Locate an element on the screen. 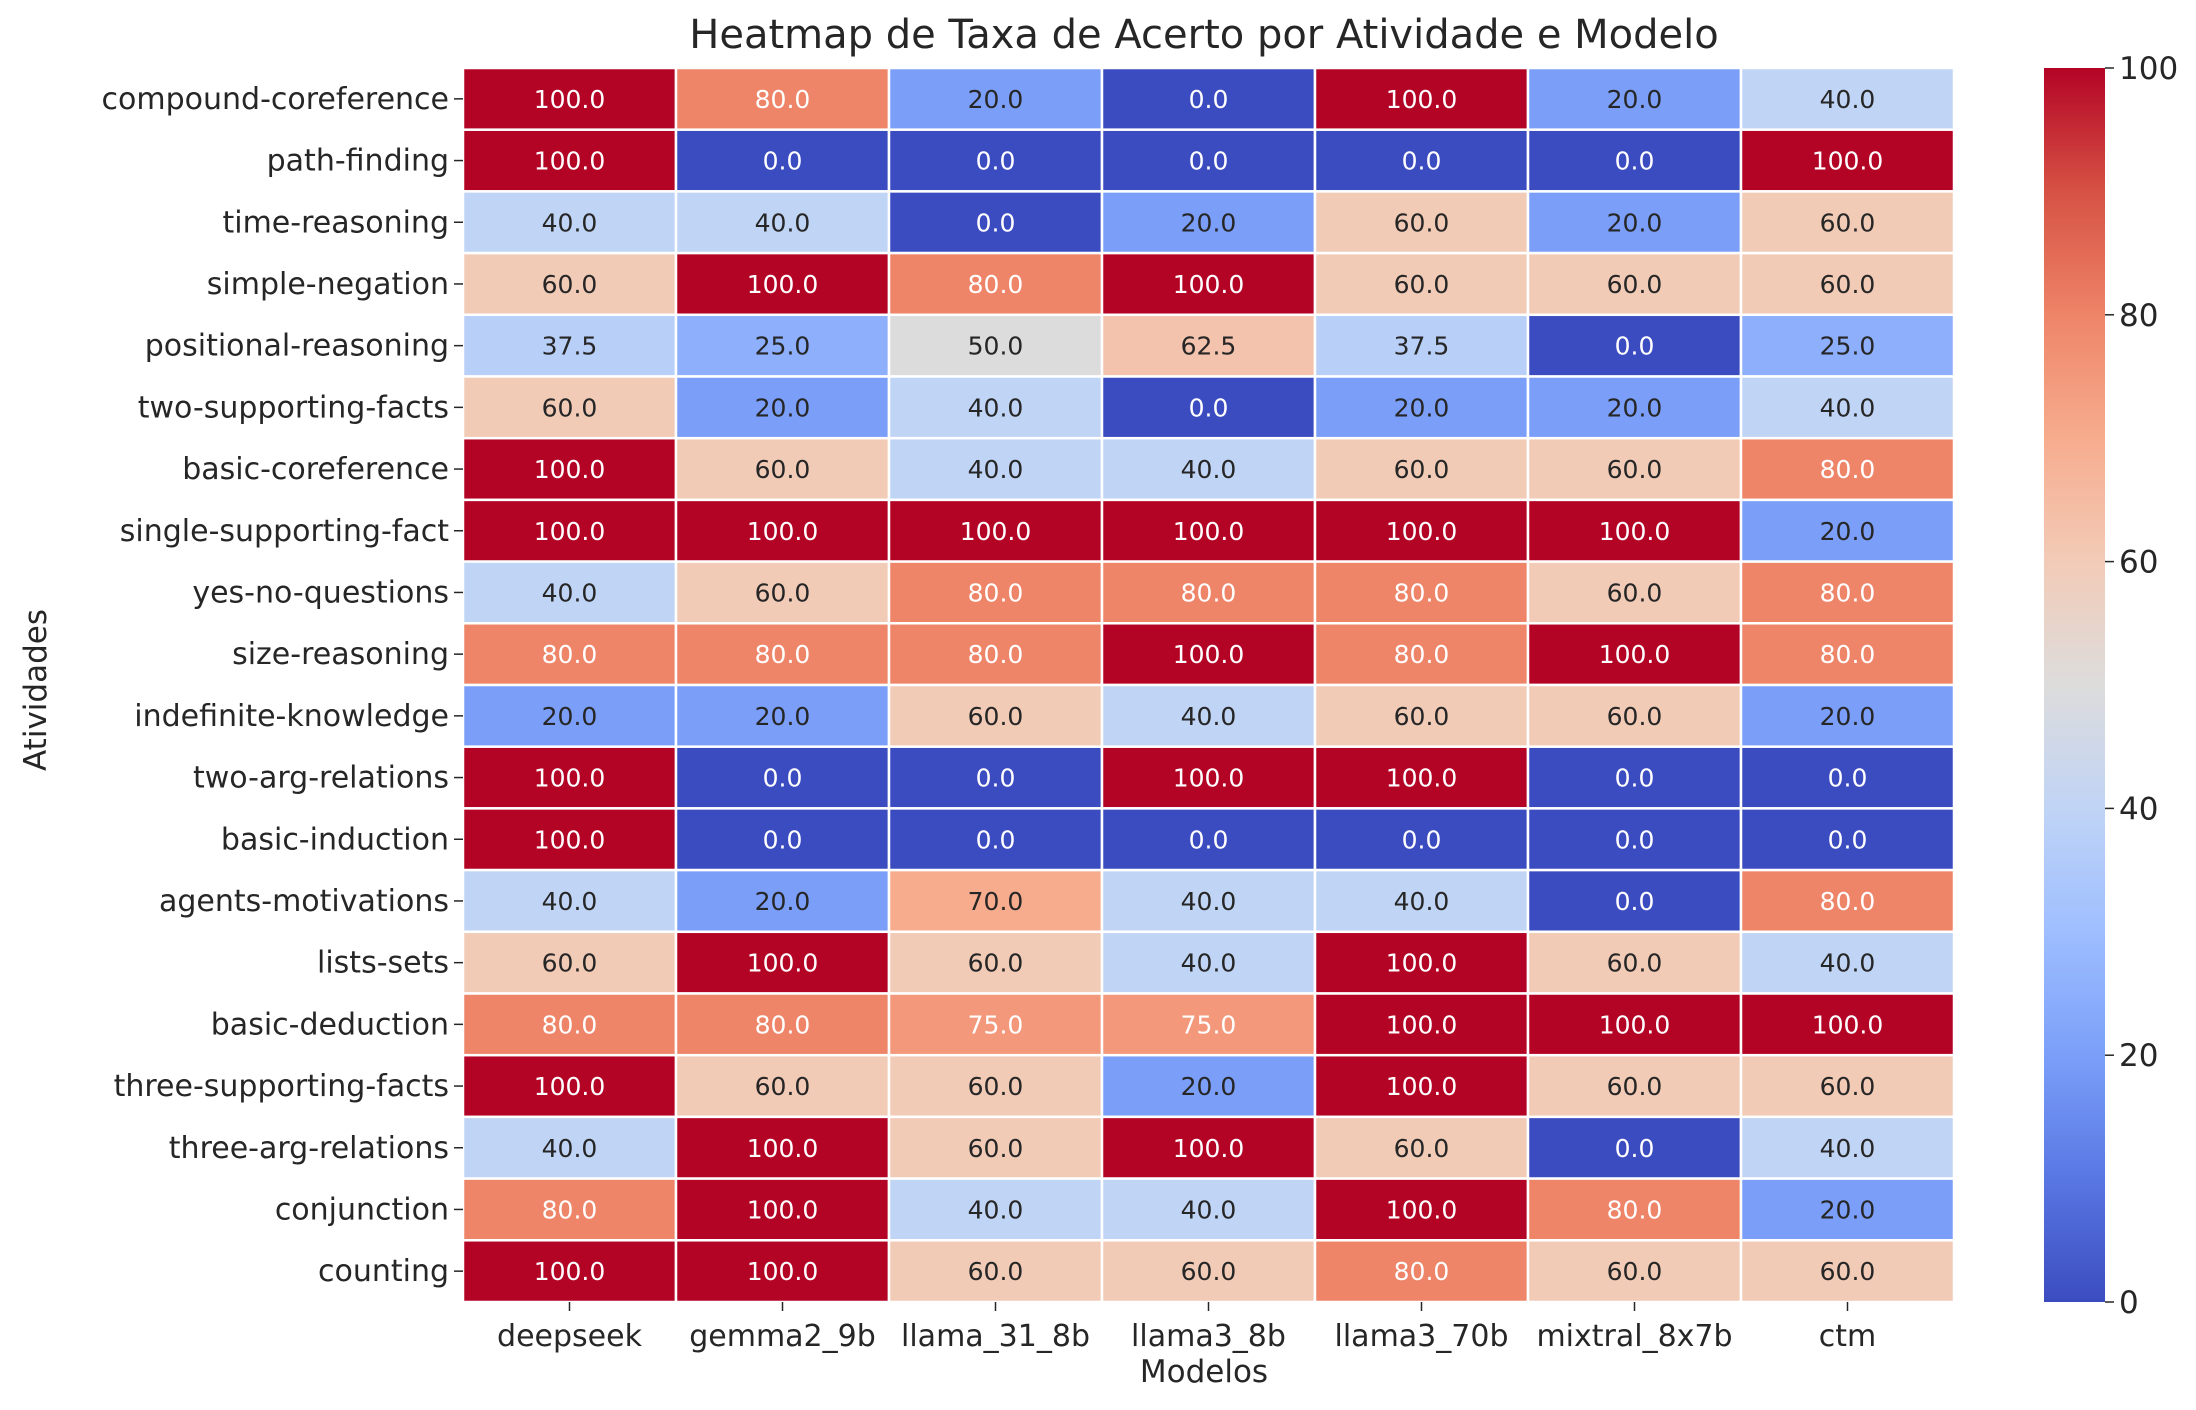 Image resolution: width=2196 pixels, height=1410 pixels. y-tick-label: basic-induction is located at coordinates (335, 839).